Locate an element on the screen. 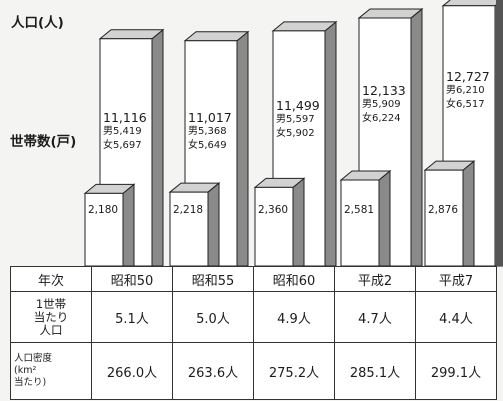 The height and width of the screenshot is (401, 503). household-value-label-line: 2,360 is located at coordinates (273, 210).